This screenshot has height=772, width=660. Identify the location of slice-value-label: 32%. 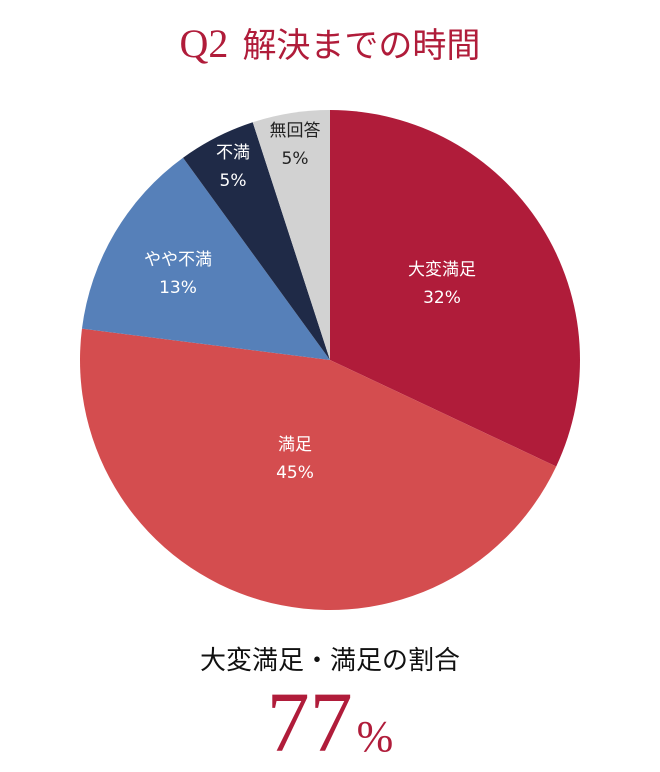
(442, 298).